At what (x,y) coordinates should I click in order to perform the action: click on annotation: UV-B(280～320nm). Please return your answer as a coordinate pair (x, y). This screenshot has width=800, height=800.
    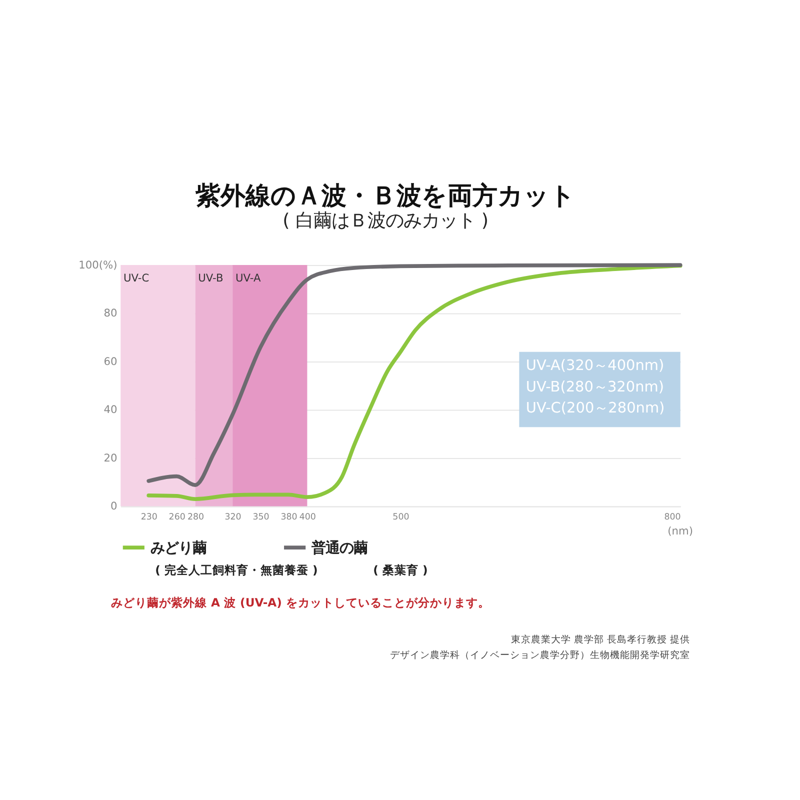
    Looking at the image, I should click on (595, 387).